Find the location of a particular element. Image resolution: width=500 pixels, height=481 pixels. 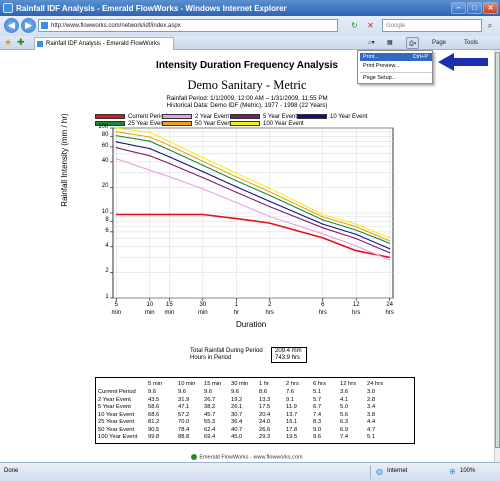

table-cell: 36.4 is located at coordinates (237, 422).